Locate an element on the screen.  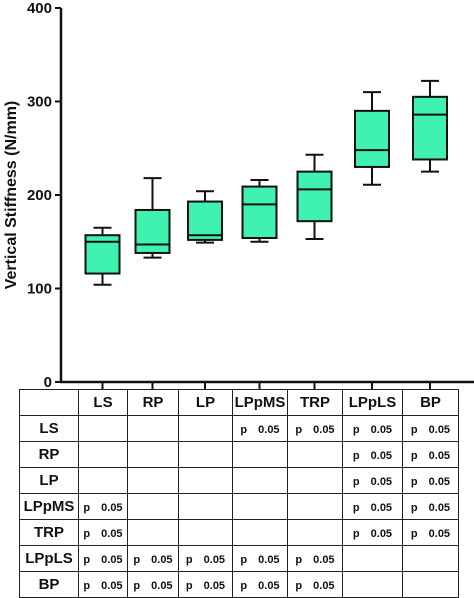
table-row-header: LS is located at coordinates (49, 428).